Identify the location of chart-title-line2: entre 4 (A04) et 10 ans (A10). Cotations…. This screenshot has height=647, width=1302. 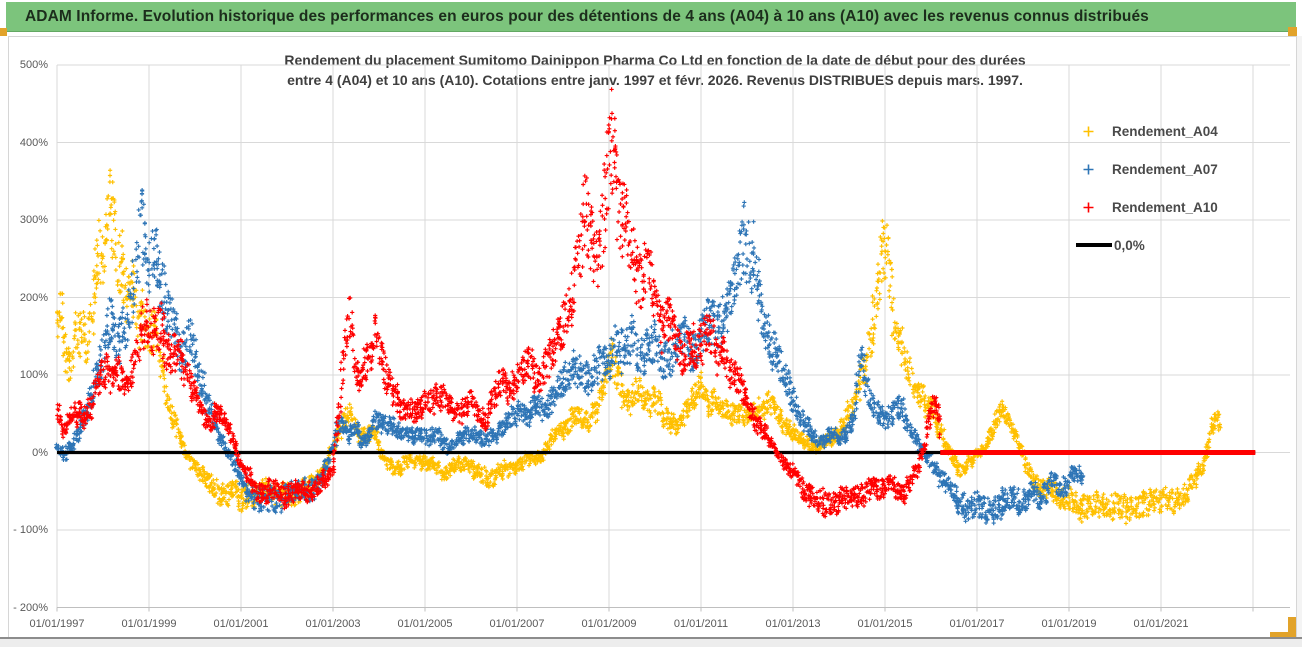
(655, 80).